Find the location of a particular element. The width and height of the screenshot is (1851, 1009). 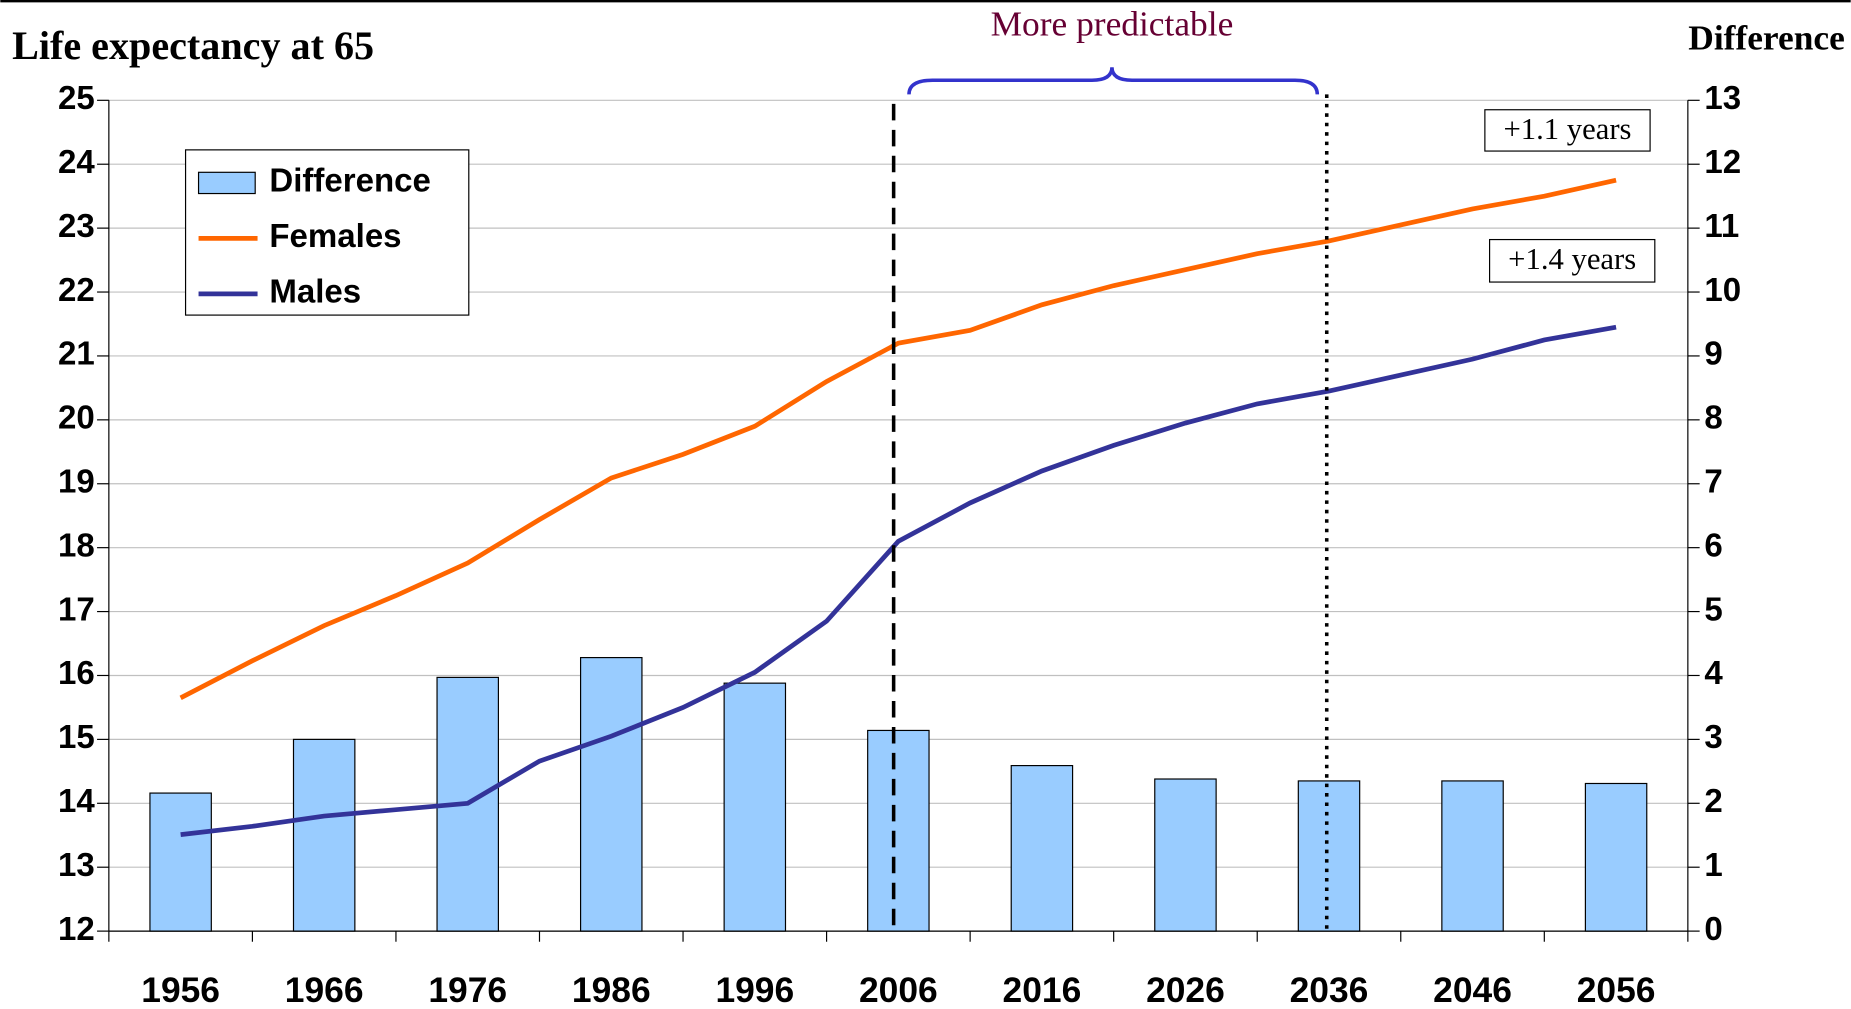

y-tick-label: 16 is located at coordinates (76, 673).